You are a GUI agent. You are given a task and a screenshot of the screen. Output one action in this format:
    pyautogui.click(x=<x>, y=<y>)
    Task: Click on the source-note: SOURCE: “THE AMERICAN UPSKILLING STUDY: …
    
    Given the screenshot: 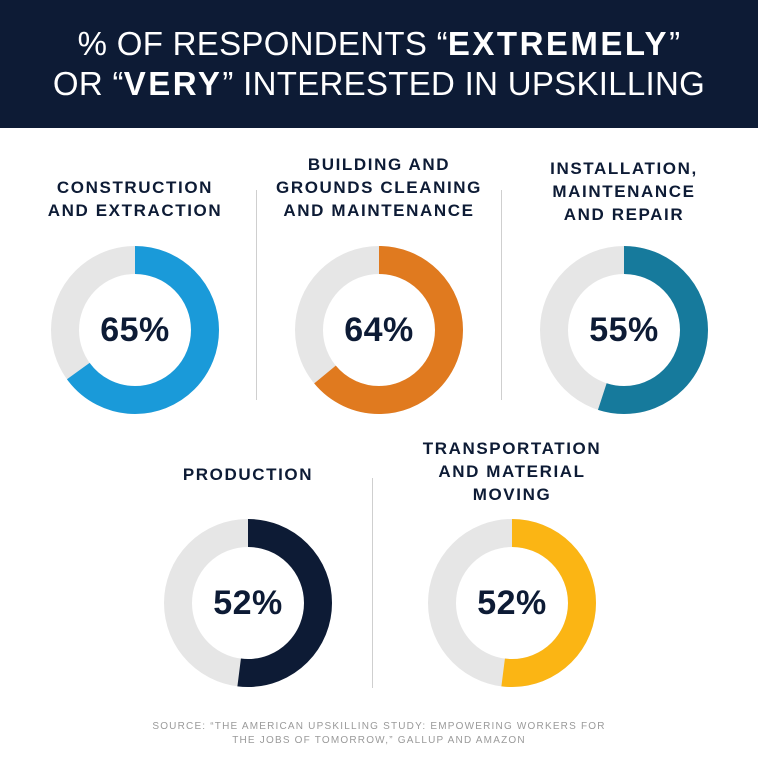 What is the action you would take?
    pyautogui.click(x=379, y=734)
    